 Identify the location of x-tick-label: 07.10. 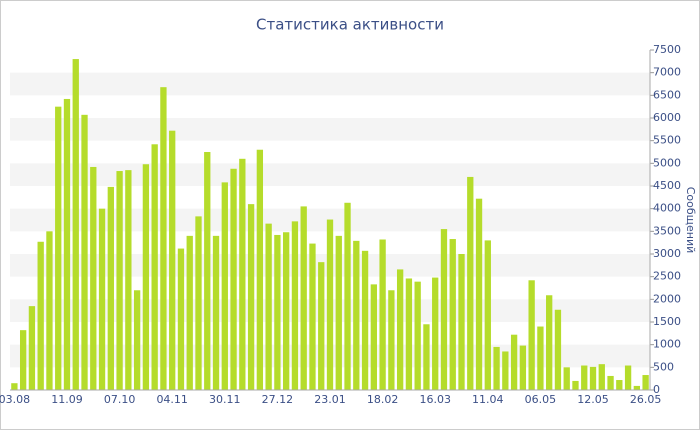
(120, 399).